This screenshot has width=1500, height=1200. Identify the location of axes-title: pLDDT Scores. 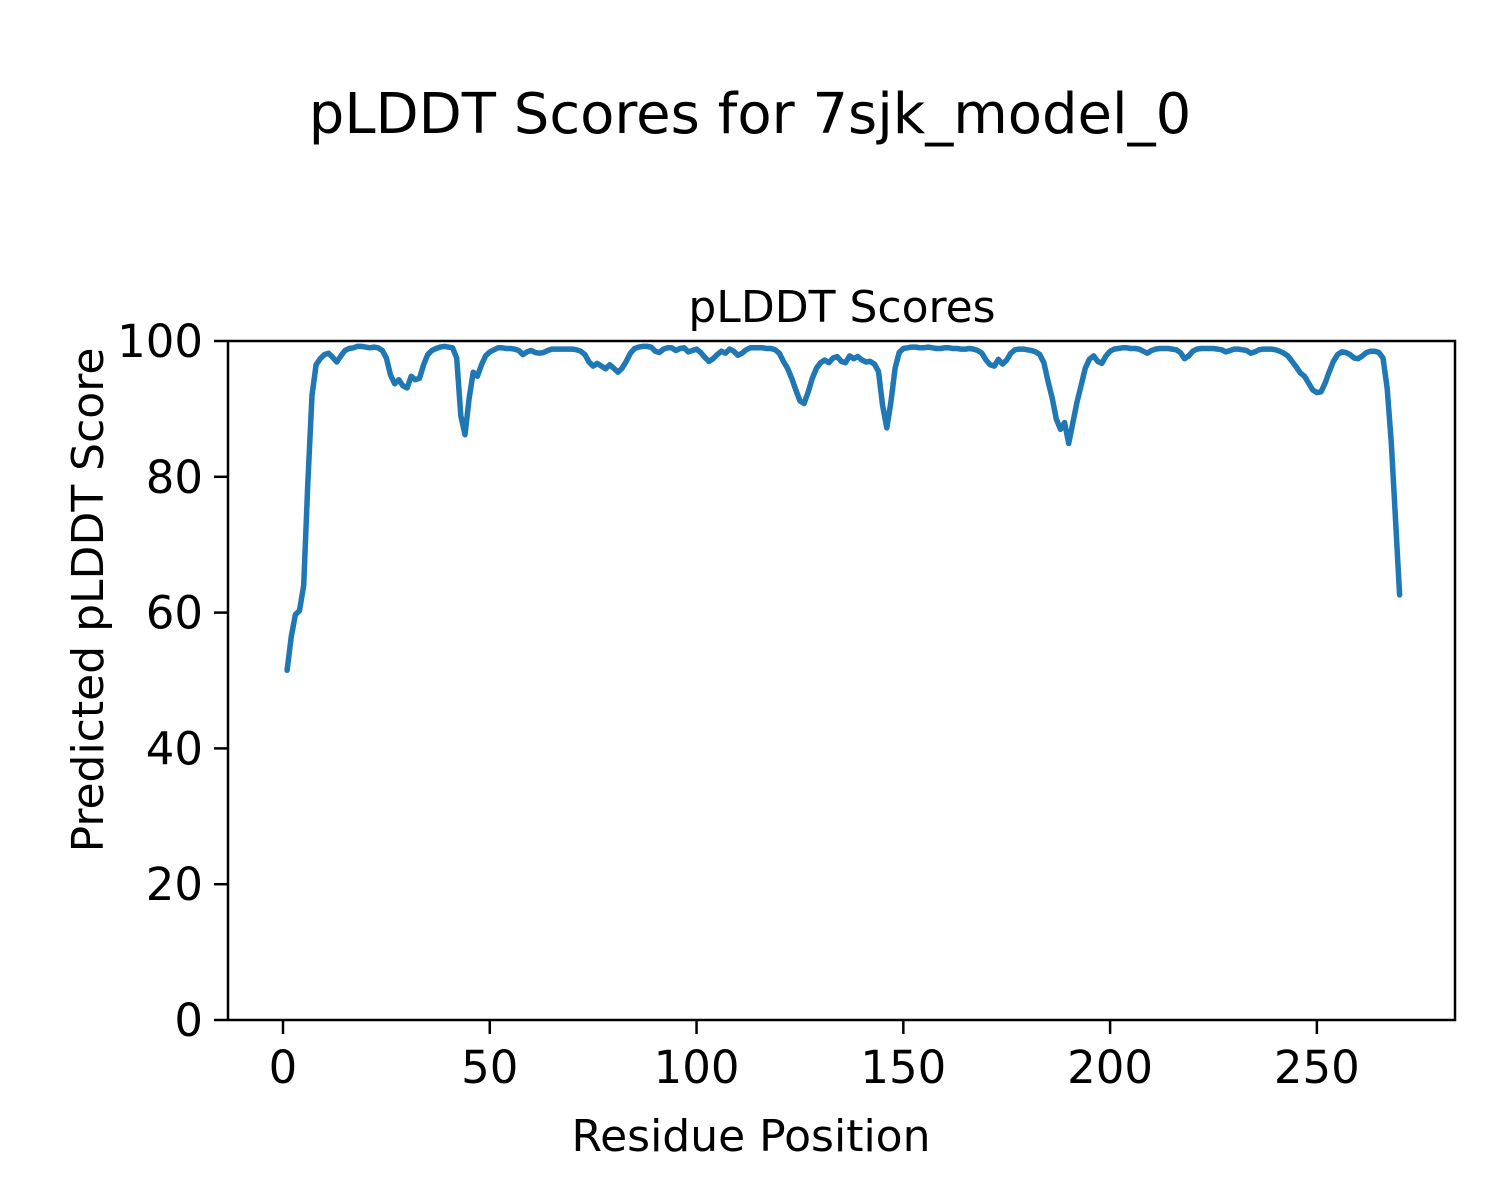
(841, 307).